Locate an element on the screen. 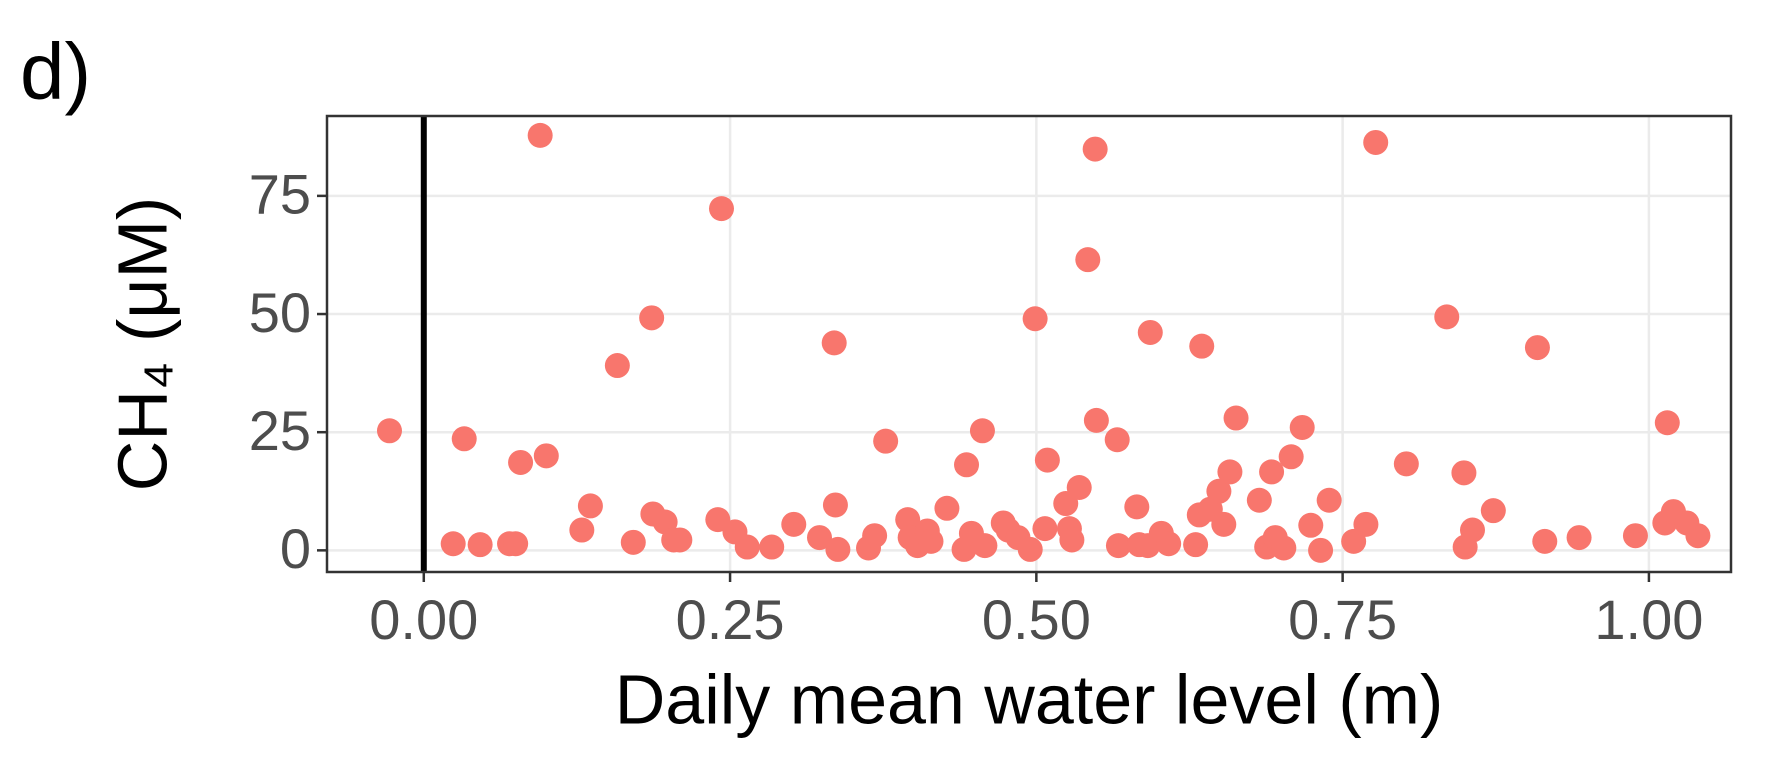 The width and height of the screenshot is (1787, 770). x-tick-label: 0.75 is located at coordinates (1342, 619).